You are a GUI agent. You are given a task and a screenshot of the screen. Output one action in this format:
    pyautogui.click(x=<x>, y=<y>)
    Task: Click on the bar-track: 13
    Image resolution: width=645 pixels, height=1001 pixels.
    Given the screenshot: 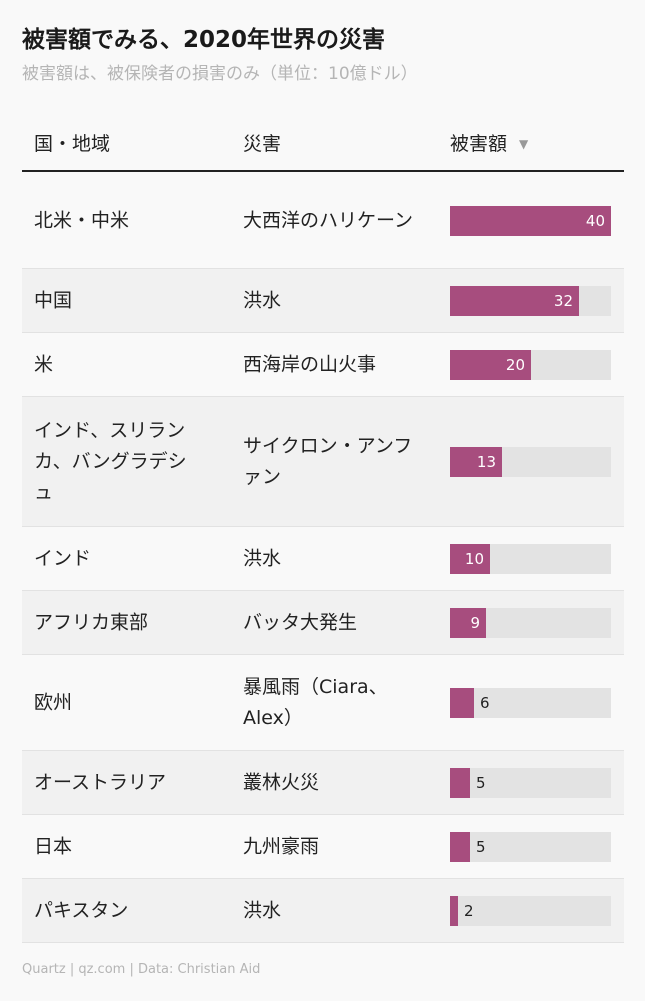 What is the action you would take?
    pyautogui.click(x=530, y=461)
    